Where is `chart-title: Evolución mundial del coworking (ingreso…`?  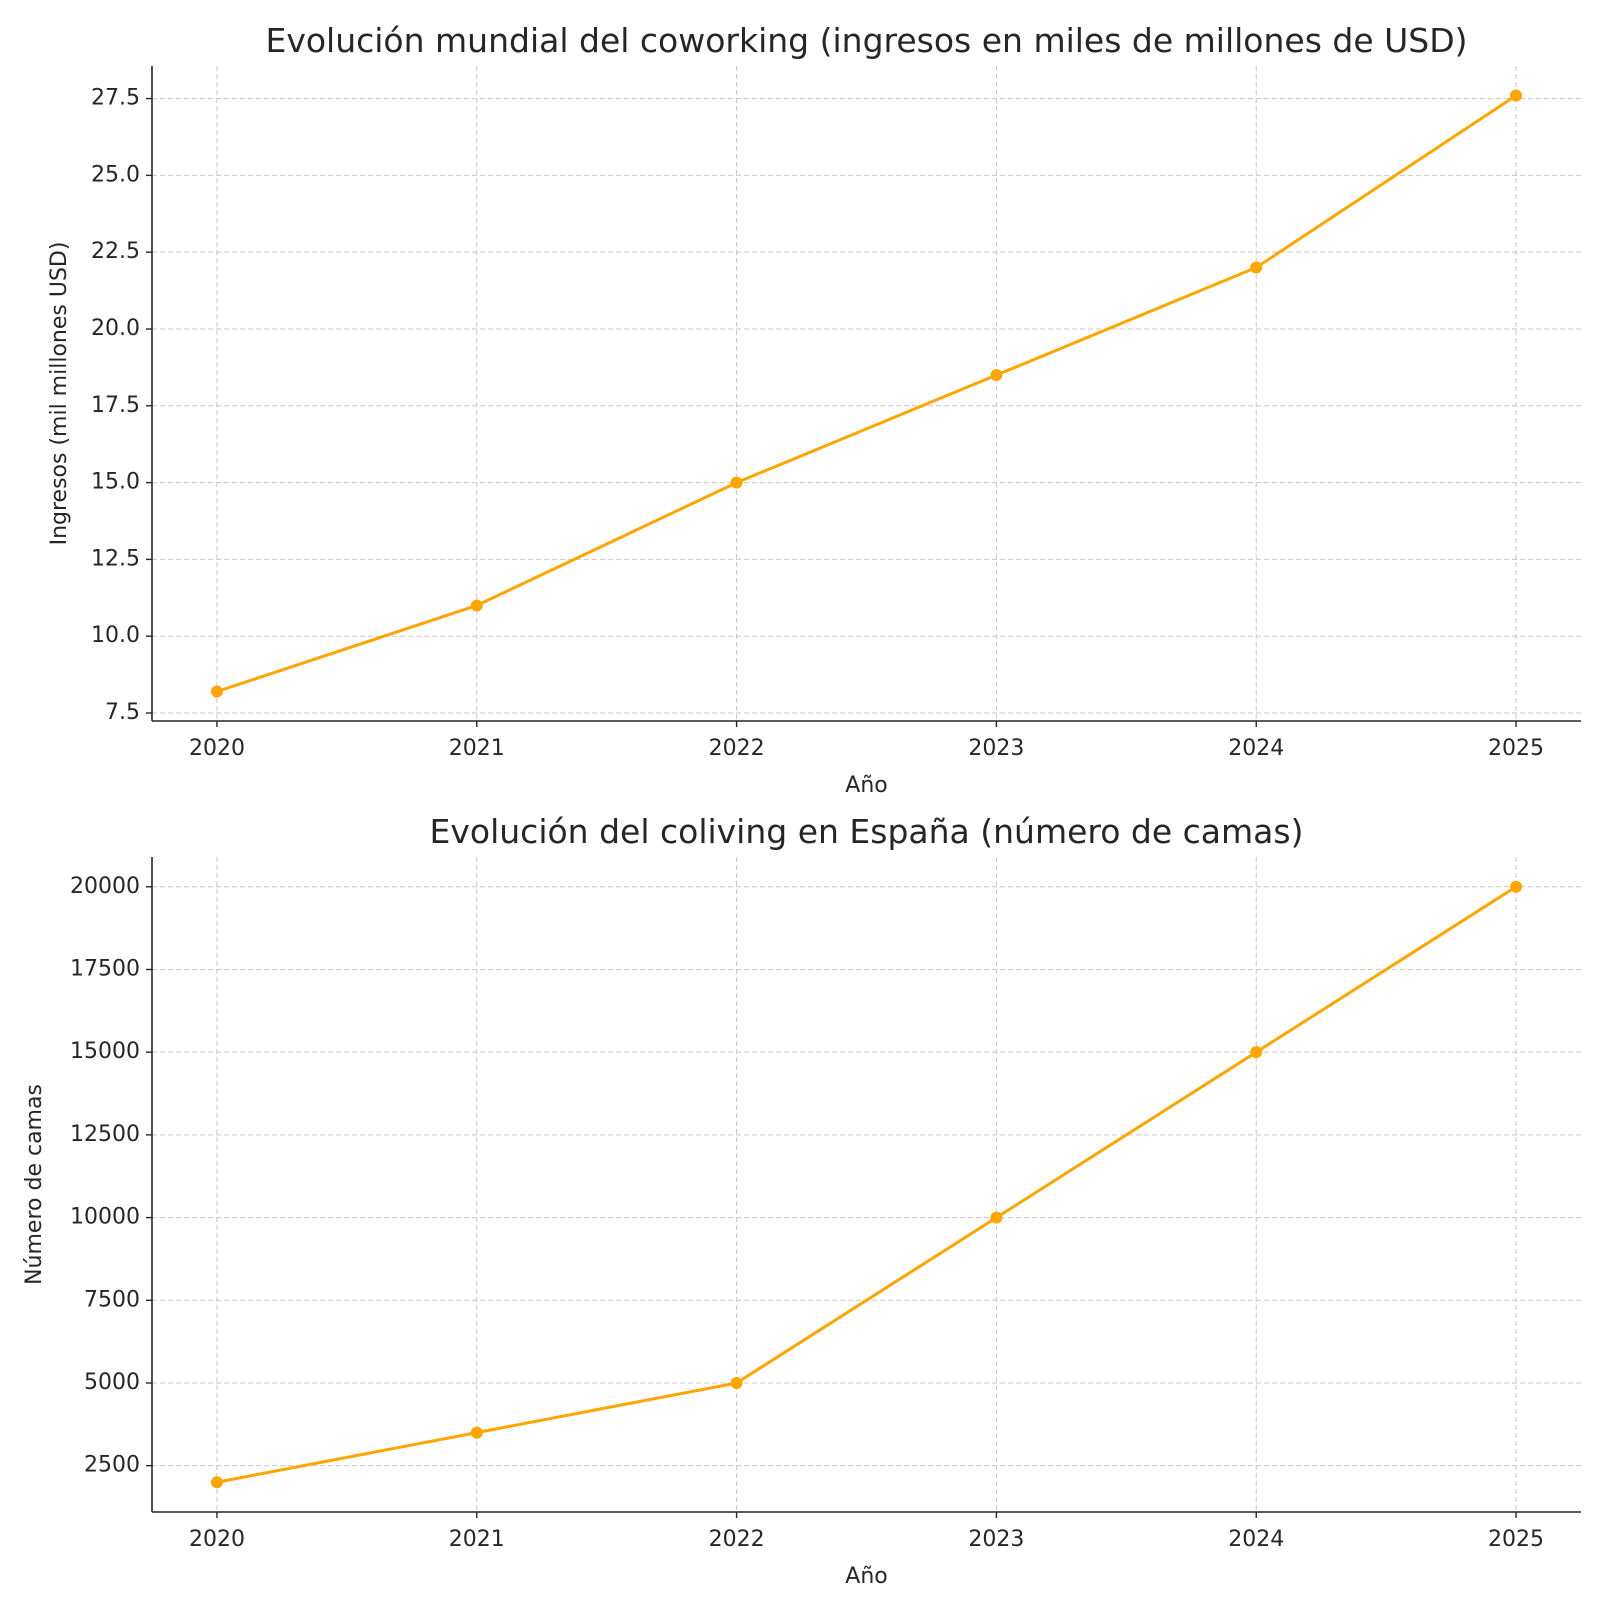
chart-title: Evolución mundial del coworking (ingreso… is located at coordinates (866, 40).